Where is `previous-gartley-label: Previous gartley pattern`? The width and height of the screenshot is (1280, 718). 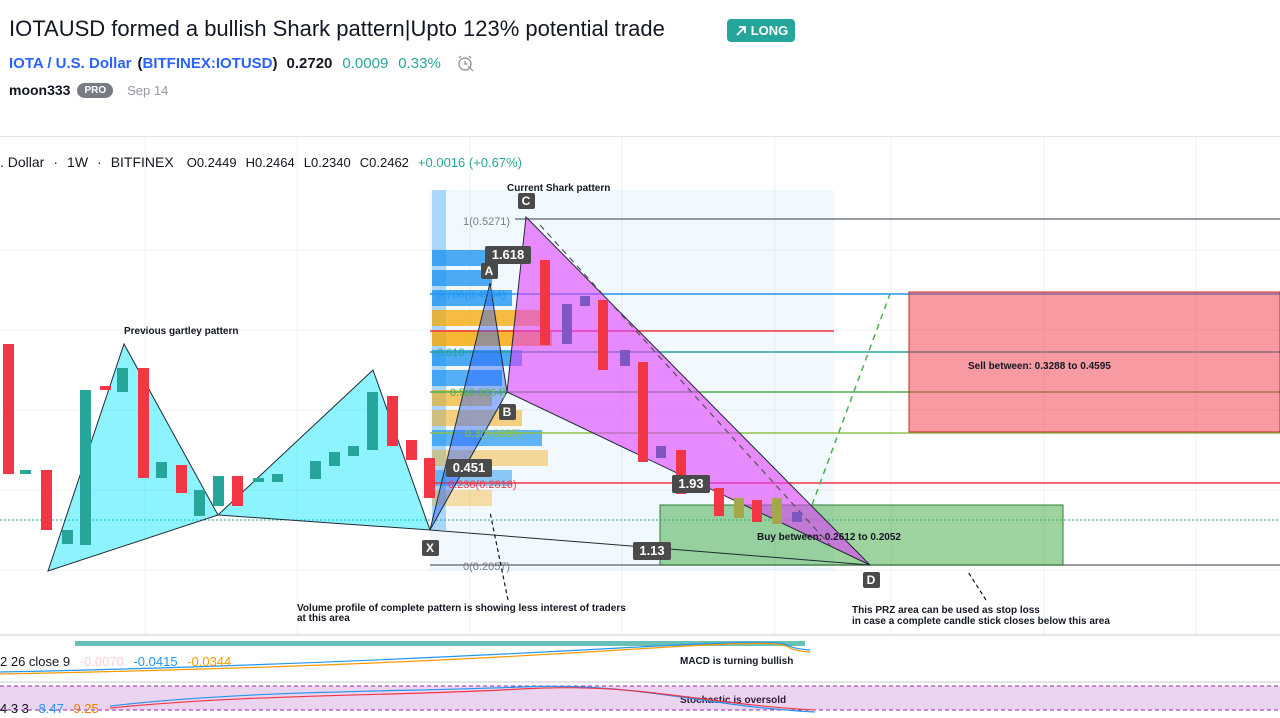
previous-gartley-label: Previous gartley pattern is located at coordinates (181, 331).